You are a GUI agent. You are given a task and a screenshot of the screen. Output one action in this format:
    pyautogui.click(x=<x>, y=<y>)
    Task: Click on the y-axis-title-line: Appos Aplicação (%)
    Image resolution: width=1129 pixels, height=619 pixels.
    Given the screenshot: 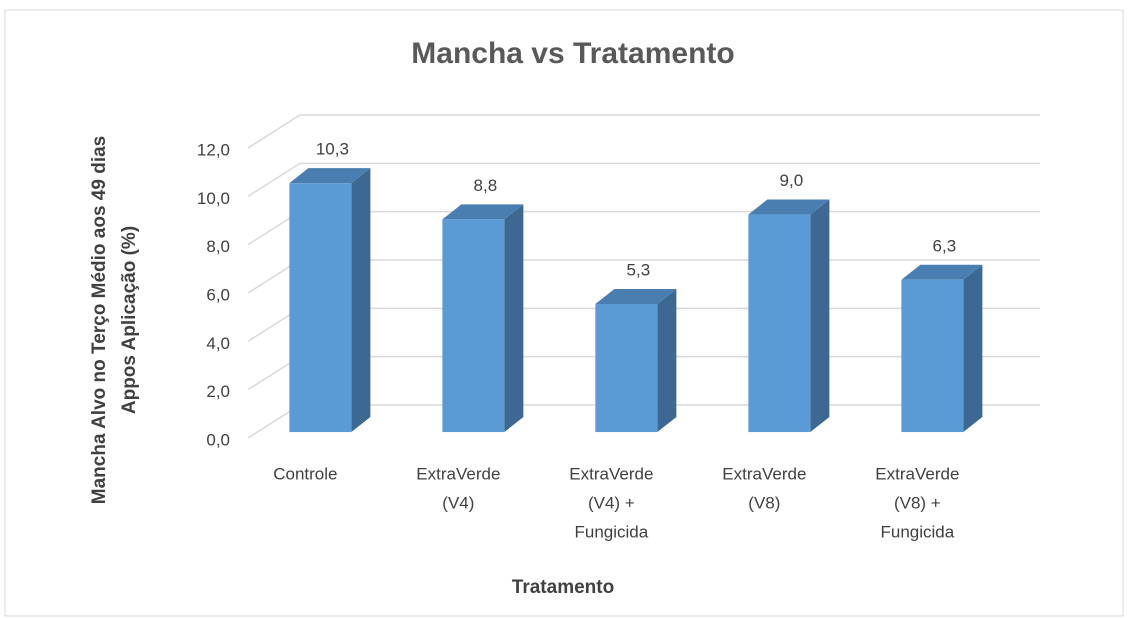 What is the action you would take?
    pyautogui.click(x=129, y=320)
    